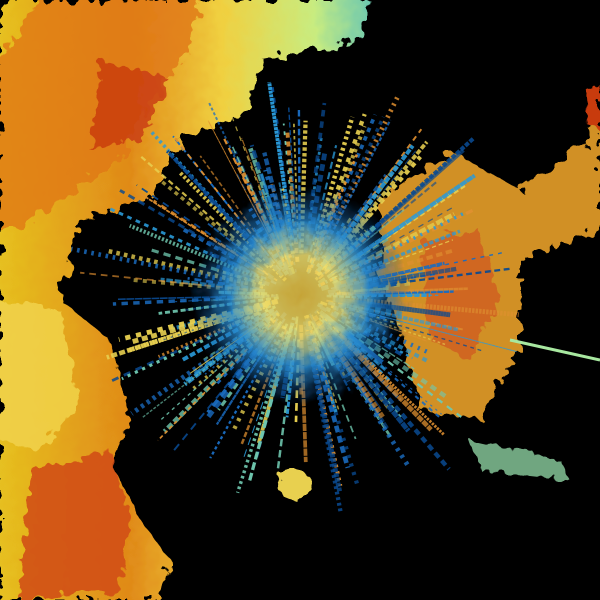 The image size is (600, 600). Describe the element at coordinates (295, 485) in the screenshot. I see `cell` at that location.